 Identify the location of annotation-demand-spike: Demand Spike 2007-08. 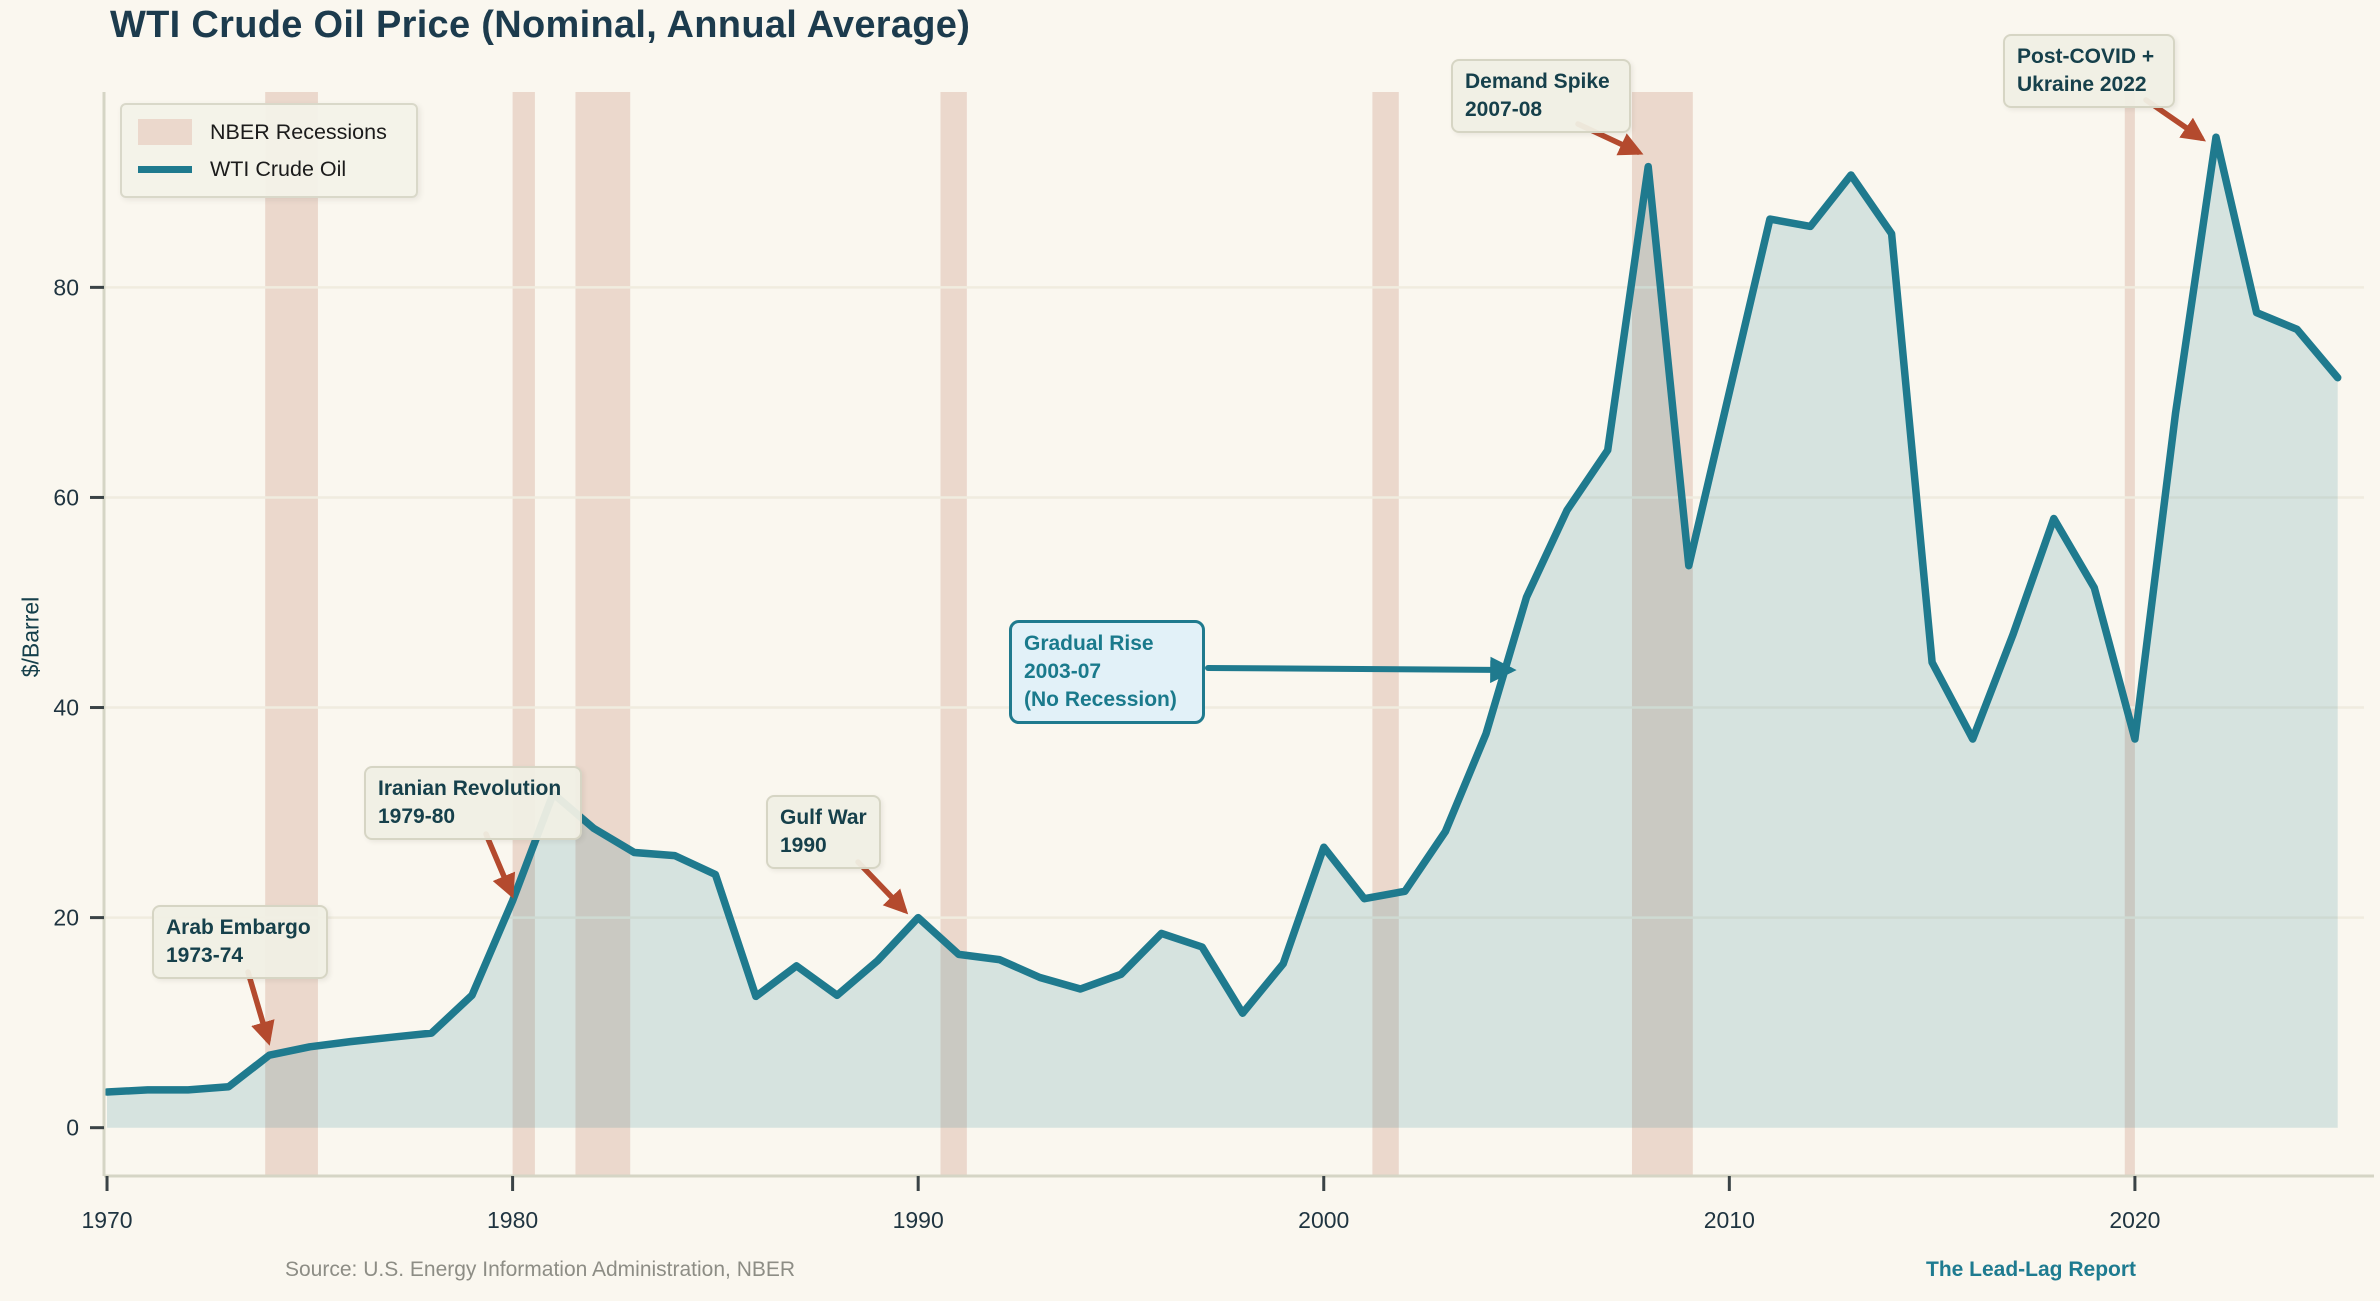
(1541, 96).